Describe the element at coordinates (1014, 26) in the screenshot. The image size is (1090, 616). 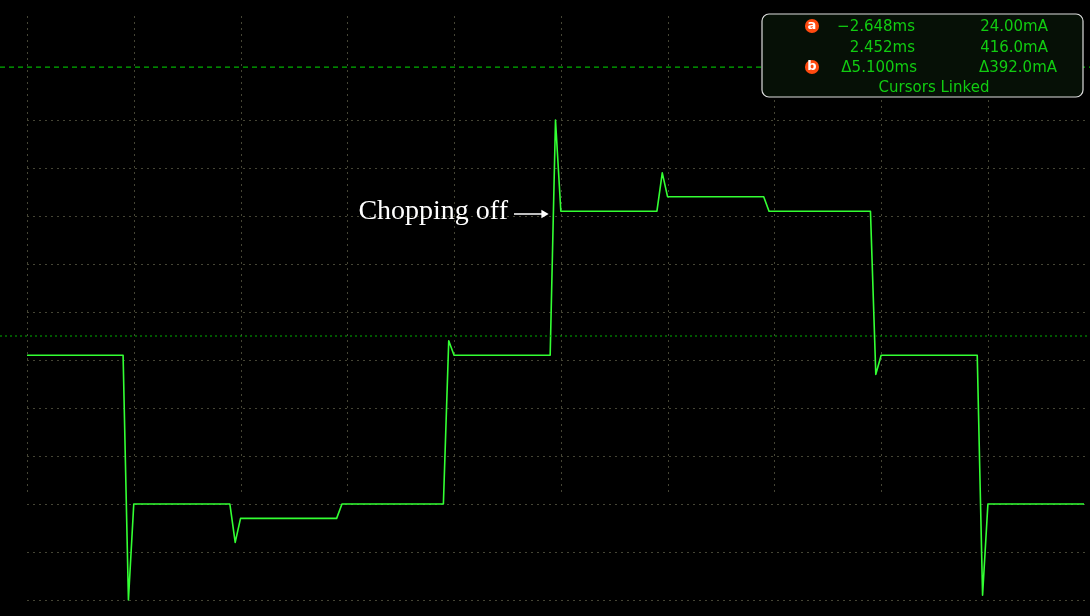
I see `text: 24.00mA` at that location.